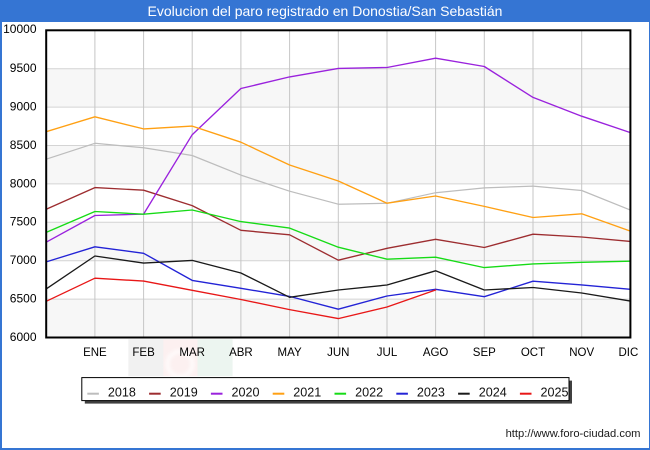 This screenshot has width=650, height=450. What do you see at coordinates (533, 353) in the screenshot?
I see `svg-text: OCT` at bounding box center [533, 353].